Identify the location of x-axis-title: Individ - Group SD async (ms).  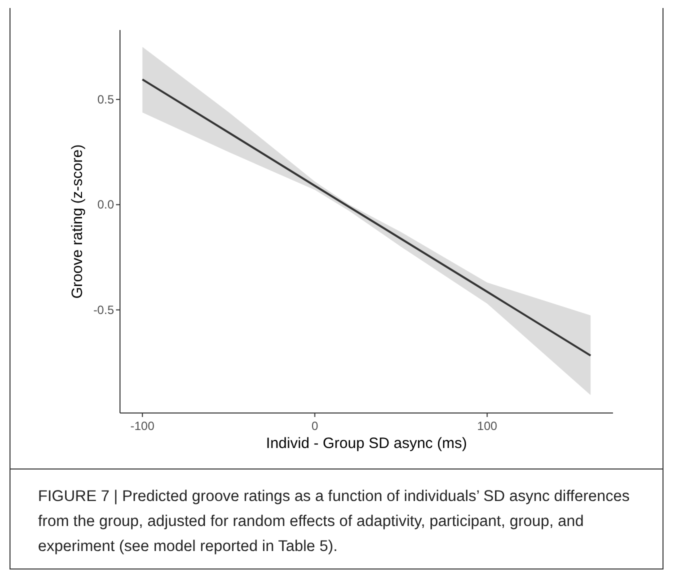
(366, 443).